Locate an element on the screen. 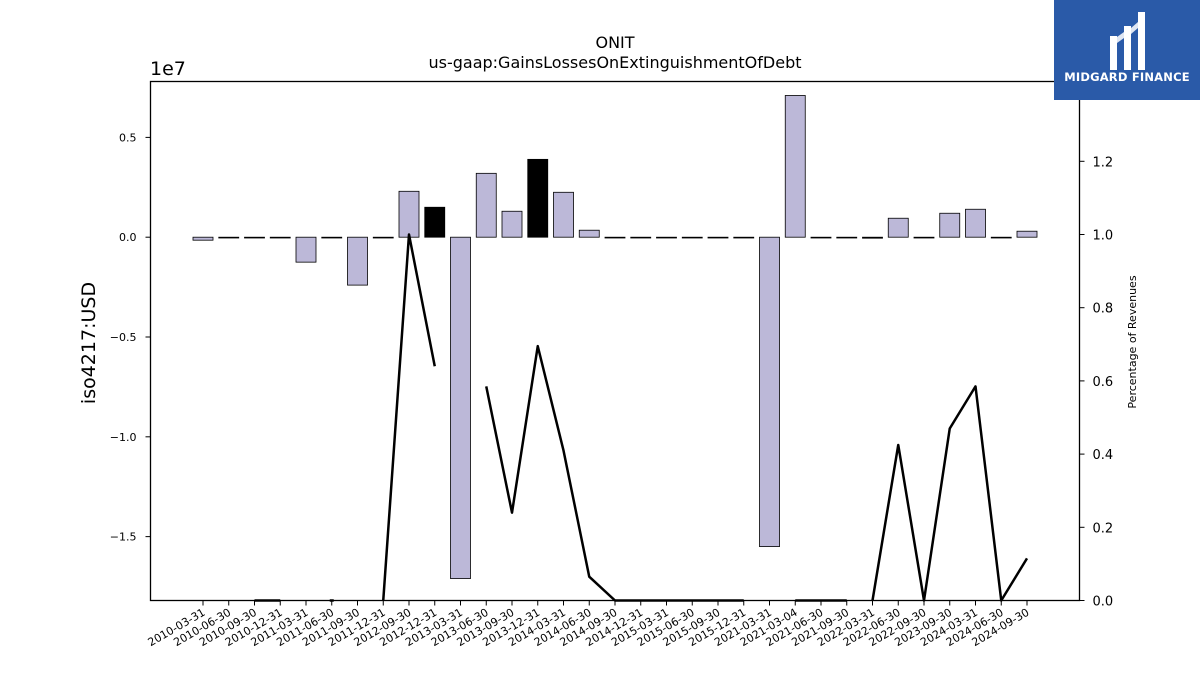 This screenshot has width=1200, height=675. y-tick-label: 0.5 is located at coordinates (128, 137).